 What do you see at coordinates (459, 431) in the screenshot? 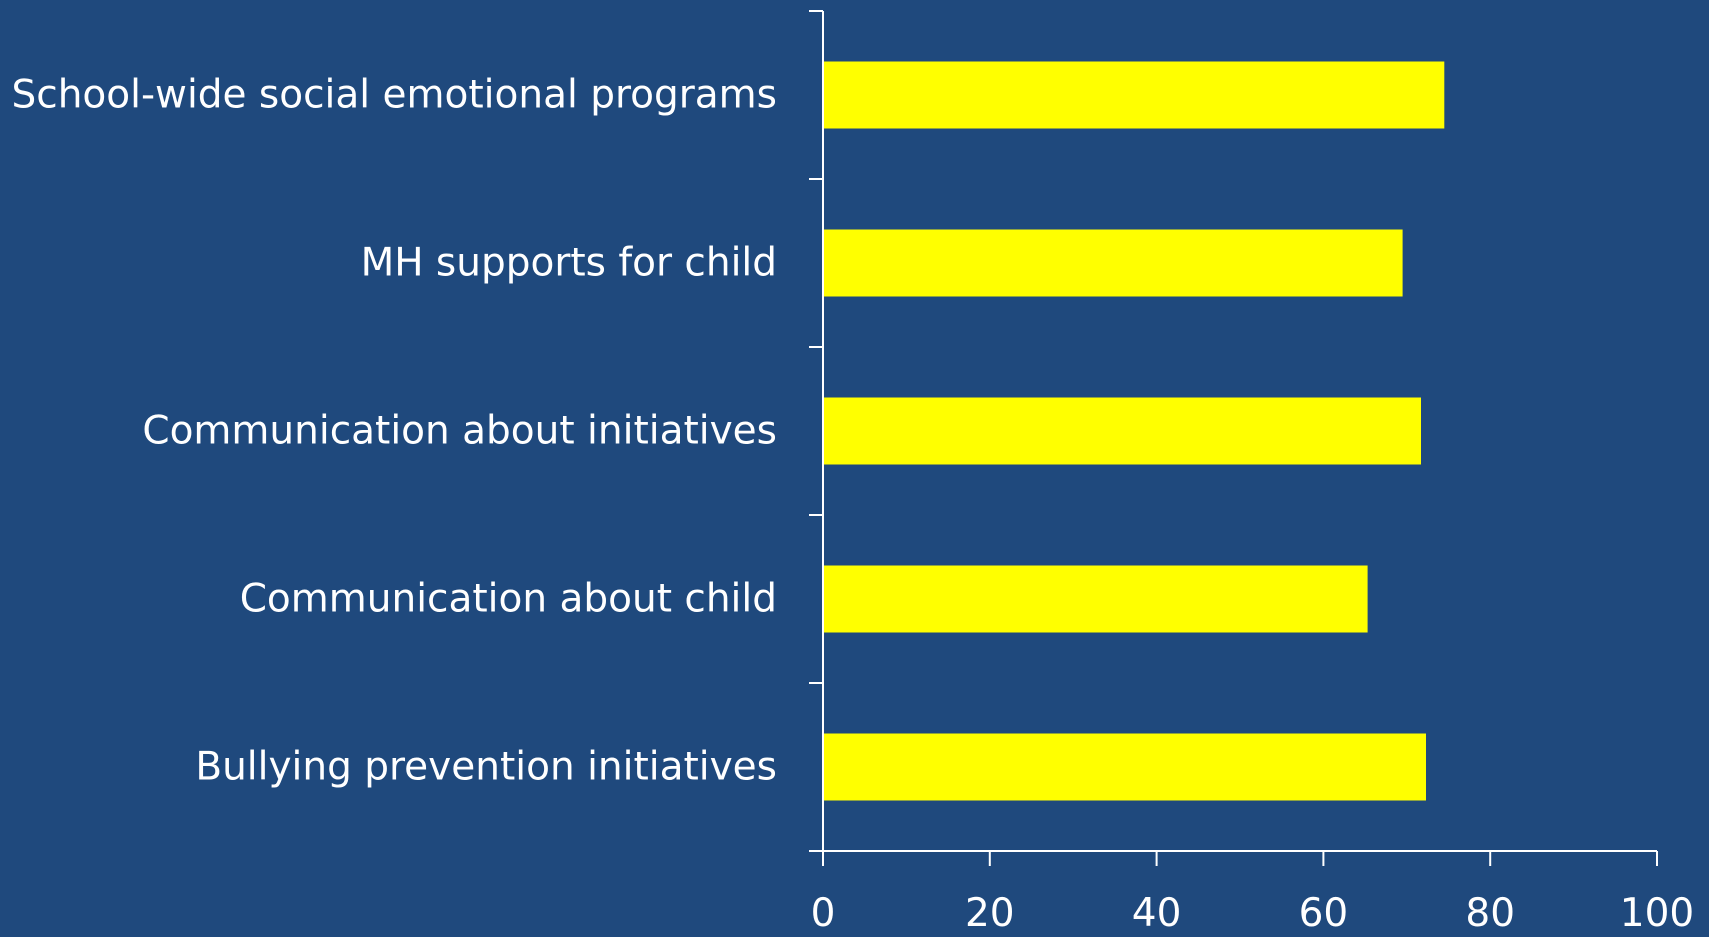
I see `category-label: Communication about initiatives` at bounding box center [459, 431].